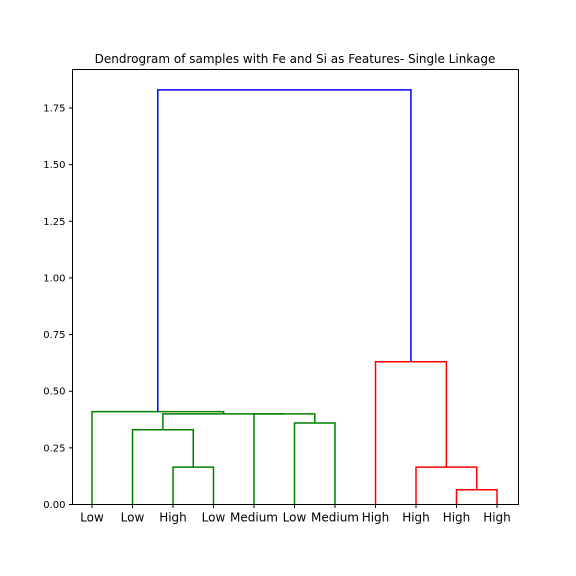 The width and height of the screenshot is (576, 576). I want to click on y-tick-label: 1.25, so click(54, 222).